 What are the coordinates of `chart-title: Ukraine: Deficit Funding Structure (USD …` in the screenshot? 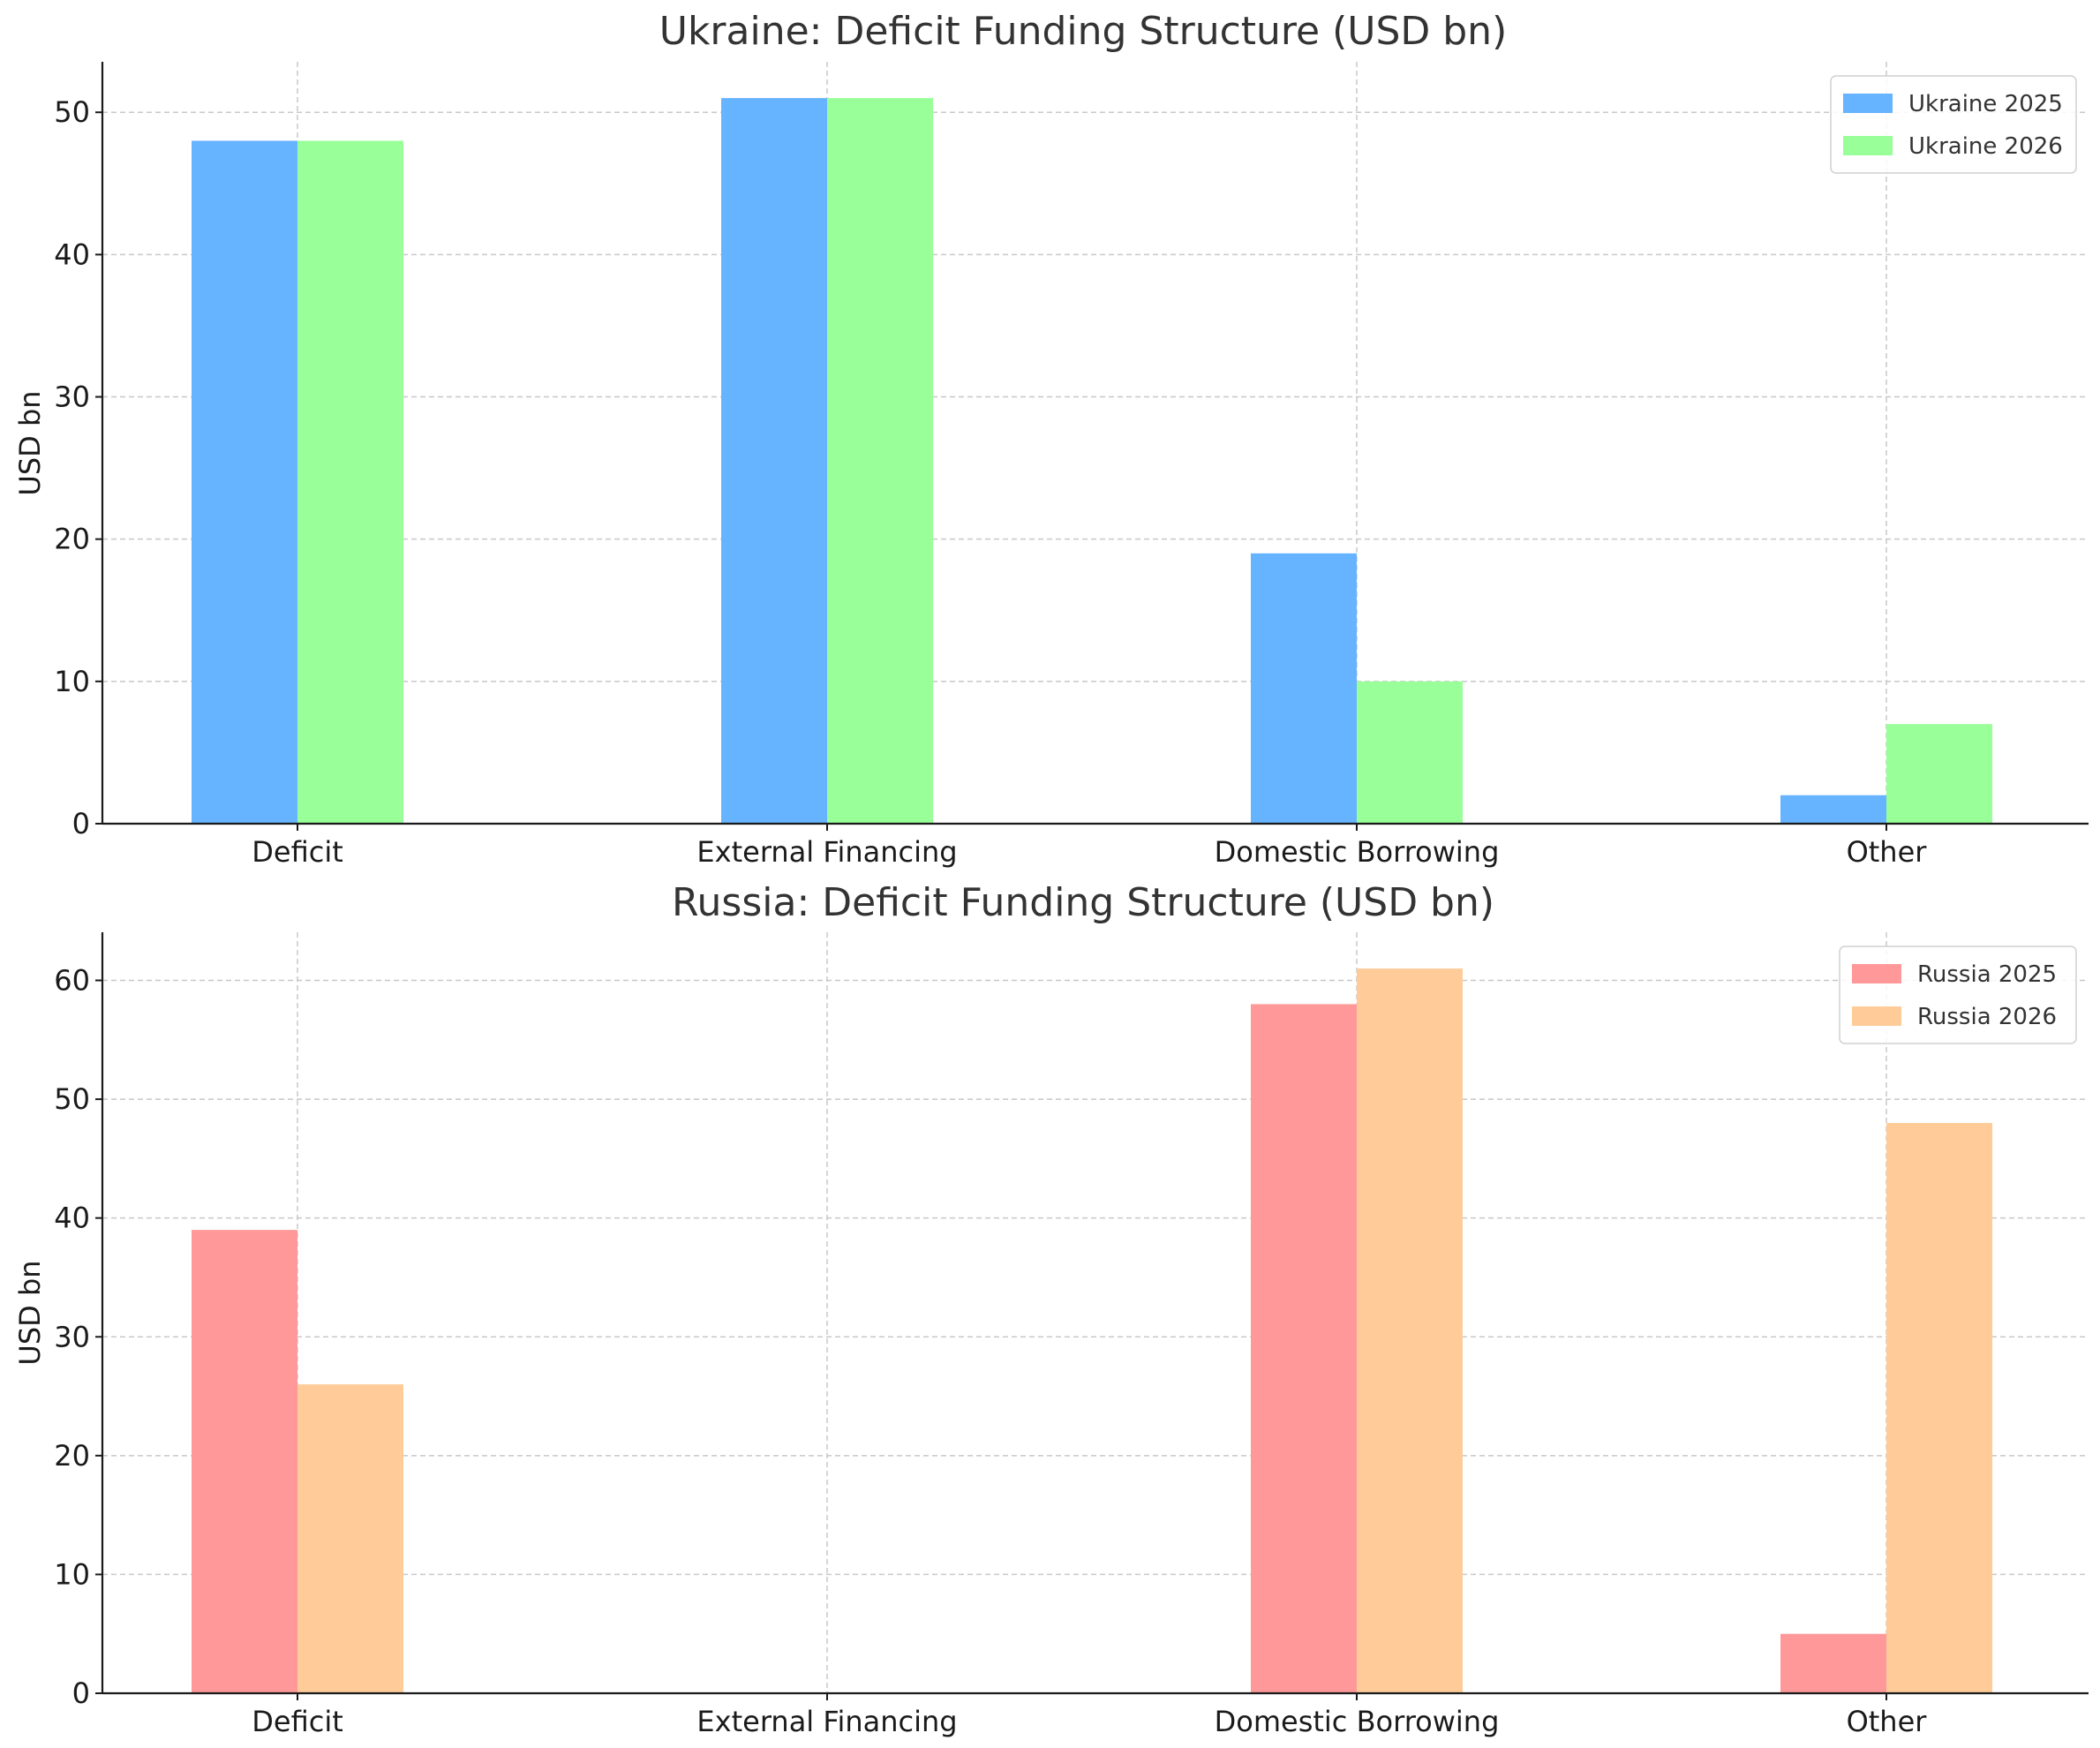 It's located at (1083, 31).